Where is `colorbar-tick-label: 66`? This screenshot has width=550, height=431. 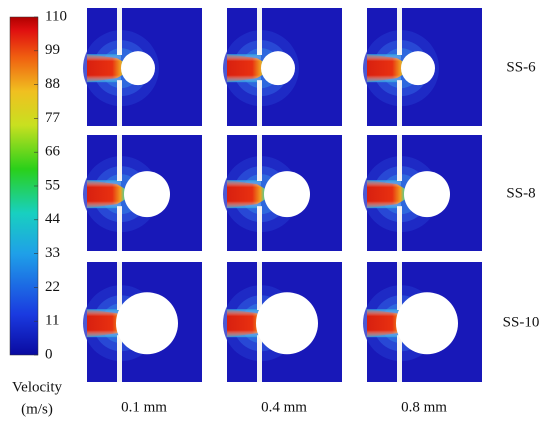 colorbar-tick-label: 66 is located at coordinates (53, 152).